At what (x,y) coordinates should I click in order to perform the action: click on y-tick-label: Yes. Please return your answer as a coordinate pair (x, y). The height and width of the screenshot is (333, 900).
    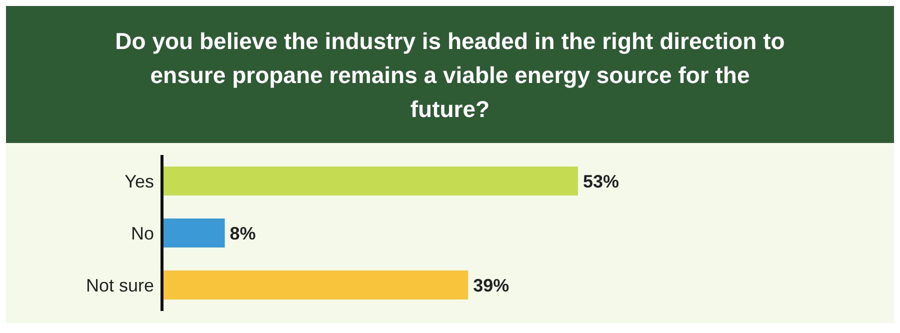
    Looking at the image, I should click on (139, 181).